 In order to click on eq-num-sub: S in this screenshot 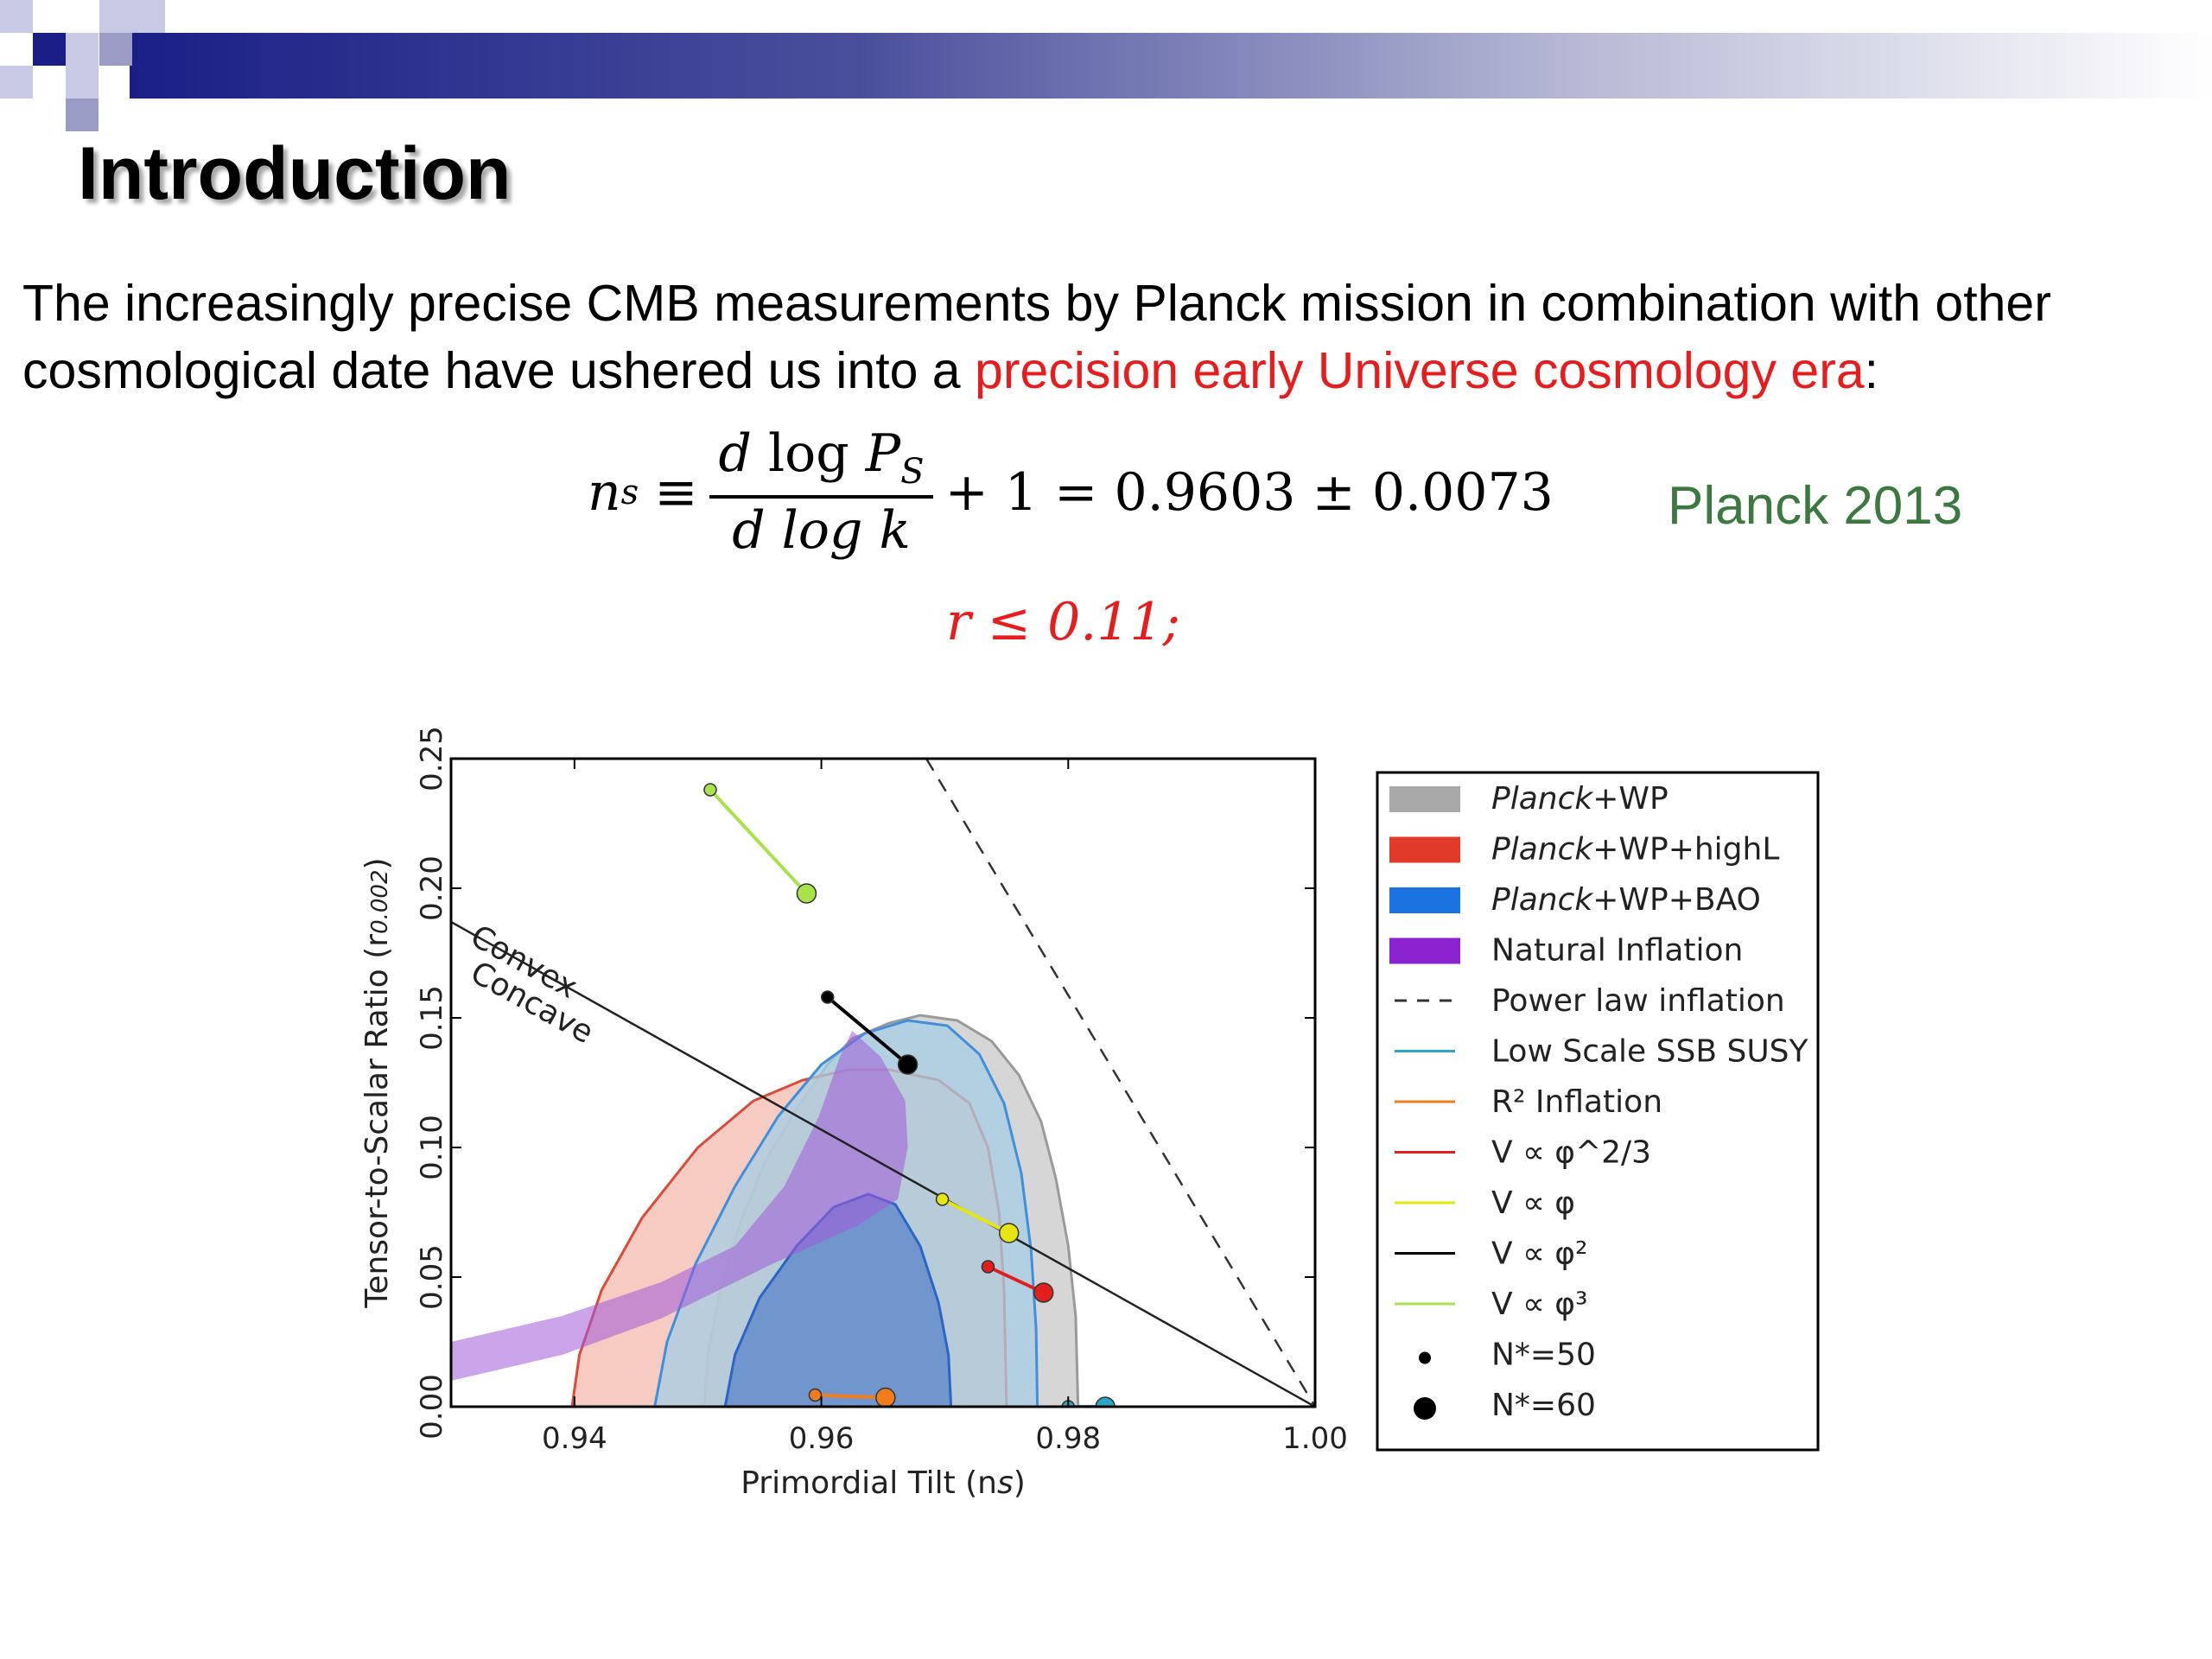, I will do `click(913, 472)`.